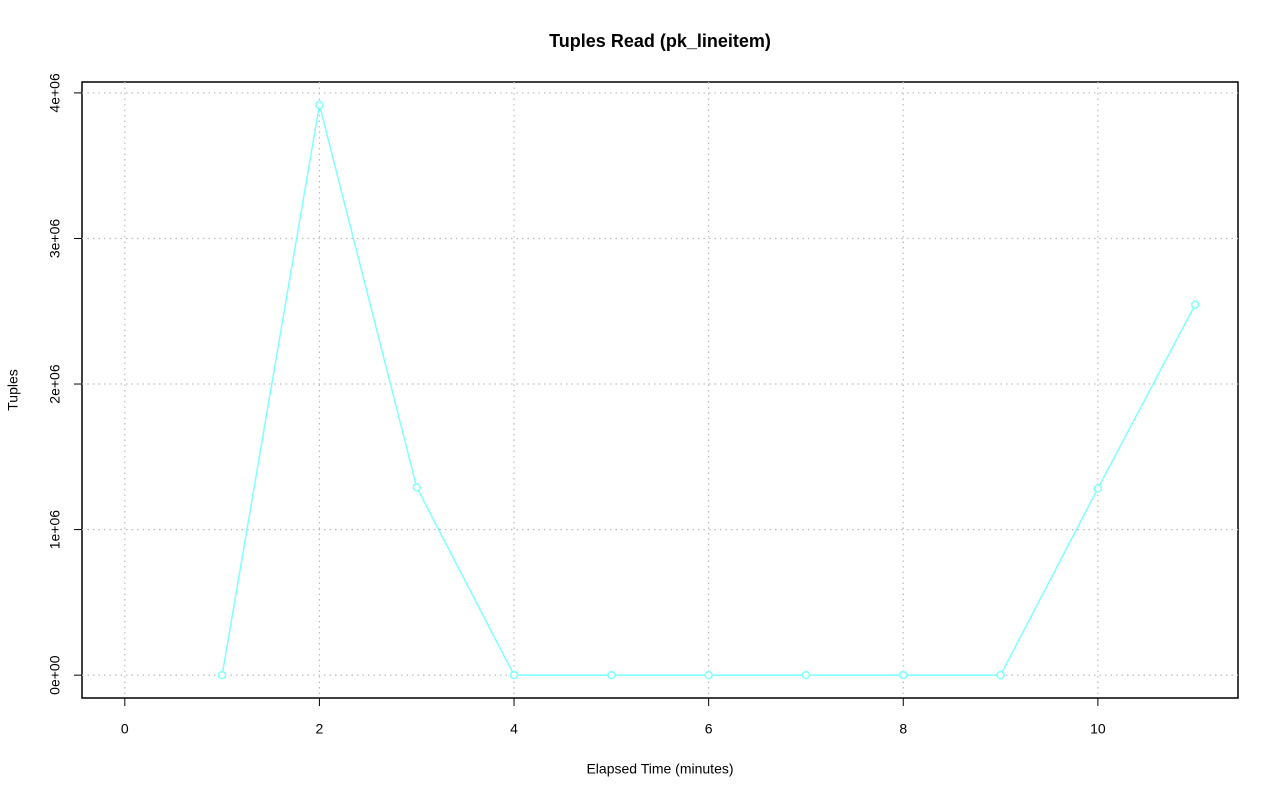 The height and width of the screenshot is (801, 1280). Describe the element at coordinates (1098, 729) in the screenshot. I see `x-tick-label: 10` at that location.